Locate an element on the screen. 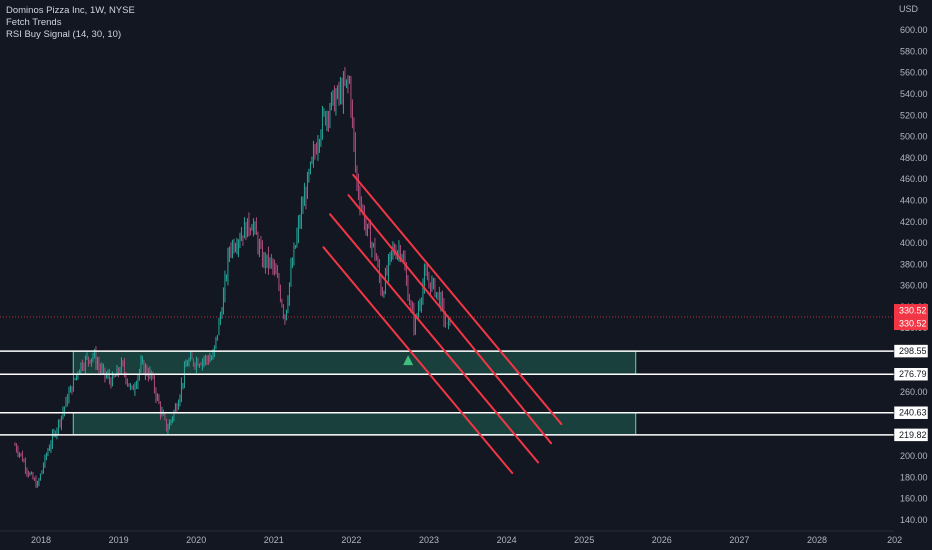 This screenshot has width=932, height=550. time-tick-label: 2023 is located at coordinates (429, 540).